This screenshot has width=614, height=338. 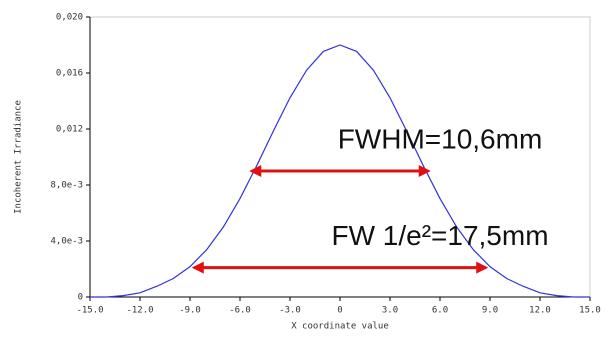 I want to click on x-tick-label: -3.0, so click(x=290, y=311).